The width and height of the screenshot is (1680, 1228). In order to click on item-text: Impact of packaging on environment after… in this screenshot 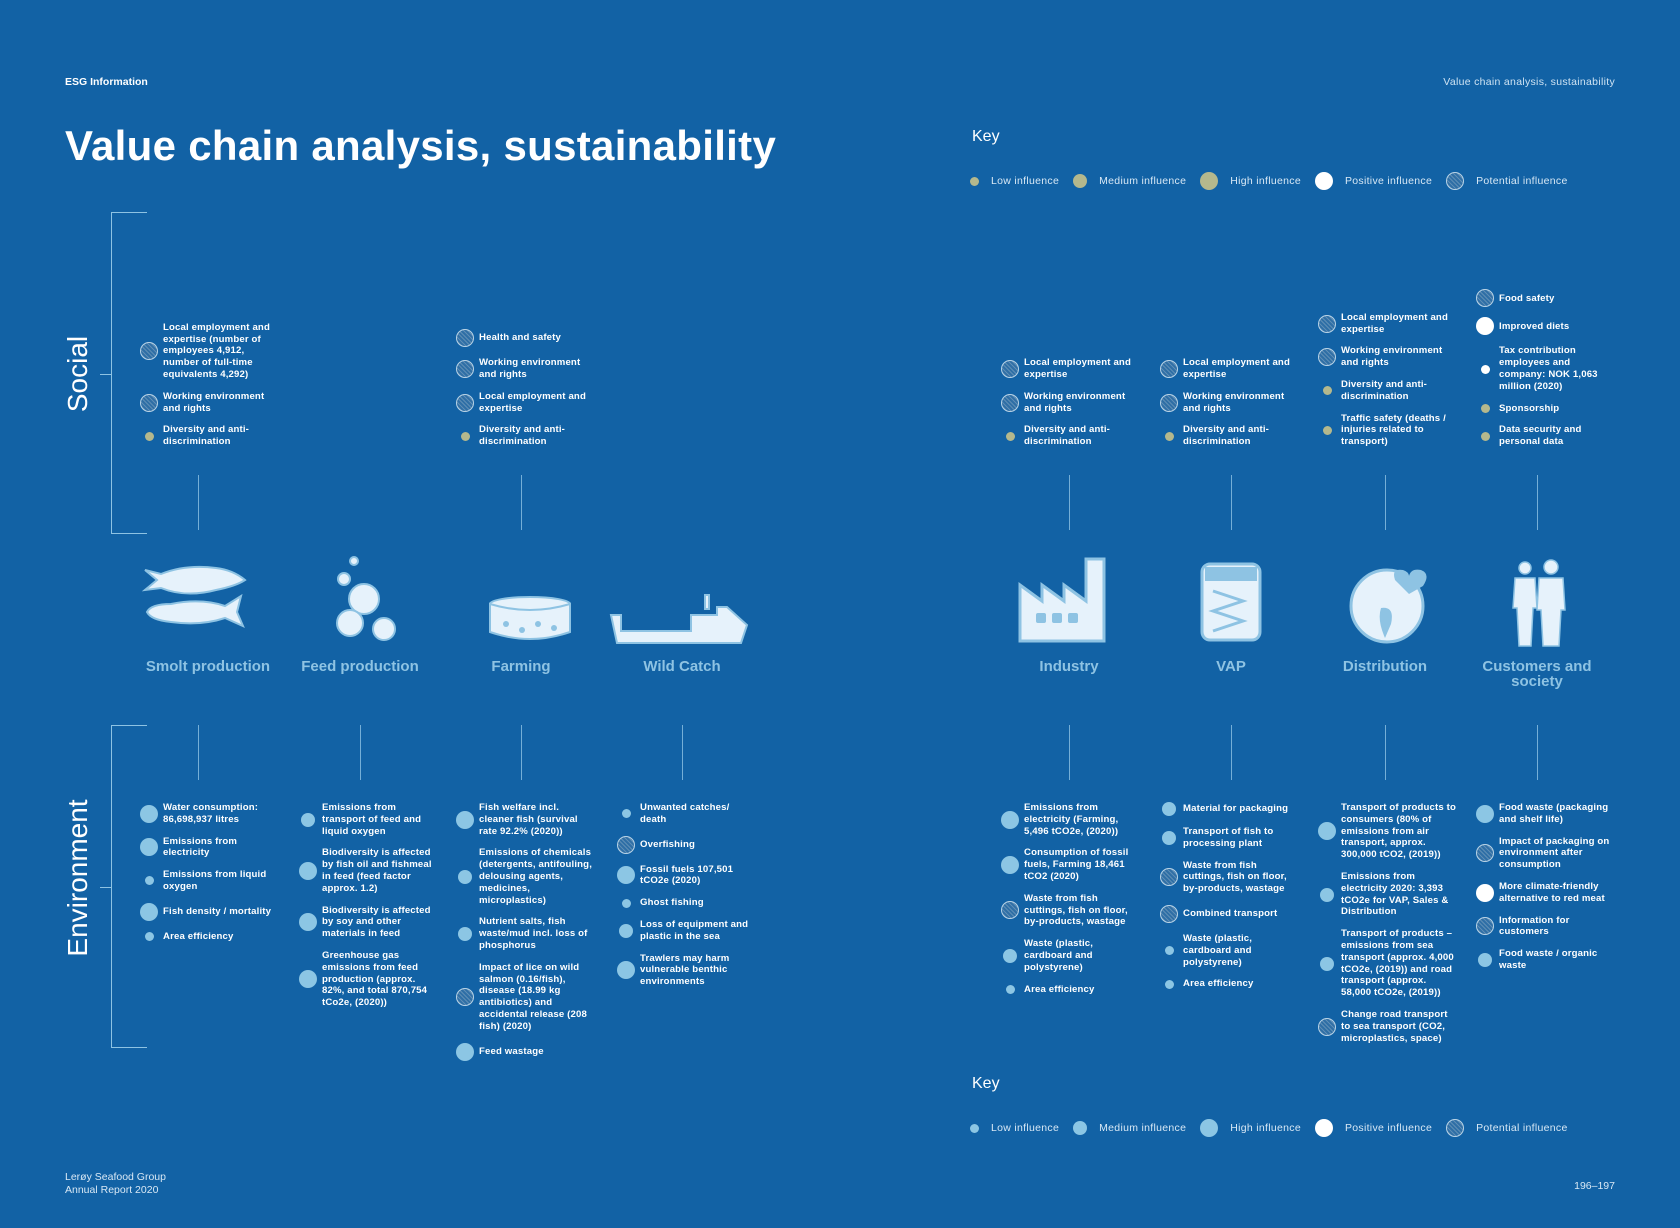, I will do `click(1554, 853)`.